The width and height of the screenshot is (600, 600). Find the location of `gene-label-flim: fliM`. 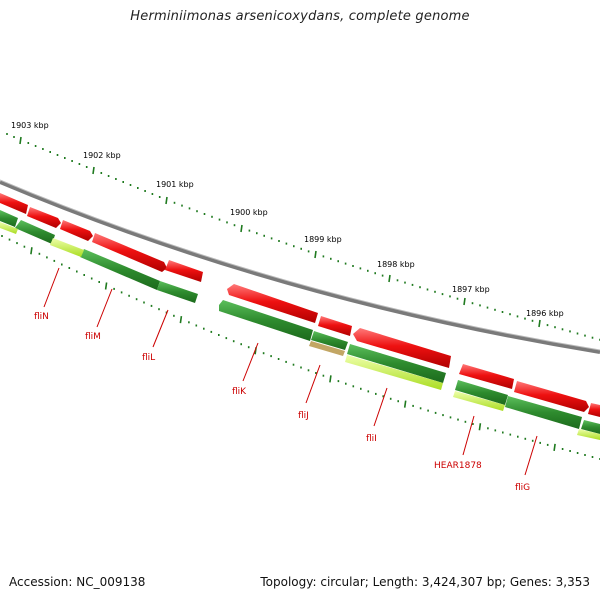

gene-label-flim: fliM is located at coordinates (93, 337).